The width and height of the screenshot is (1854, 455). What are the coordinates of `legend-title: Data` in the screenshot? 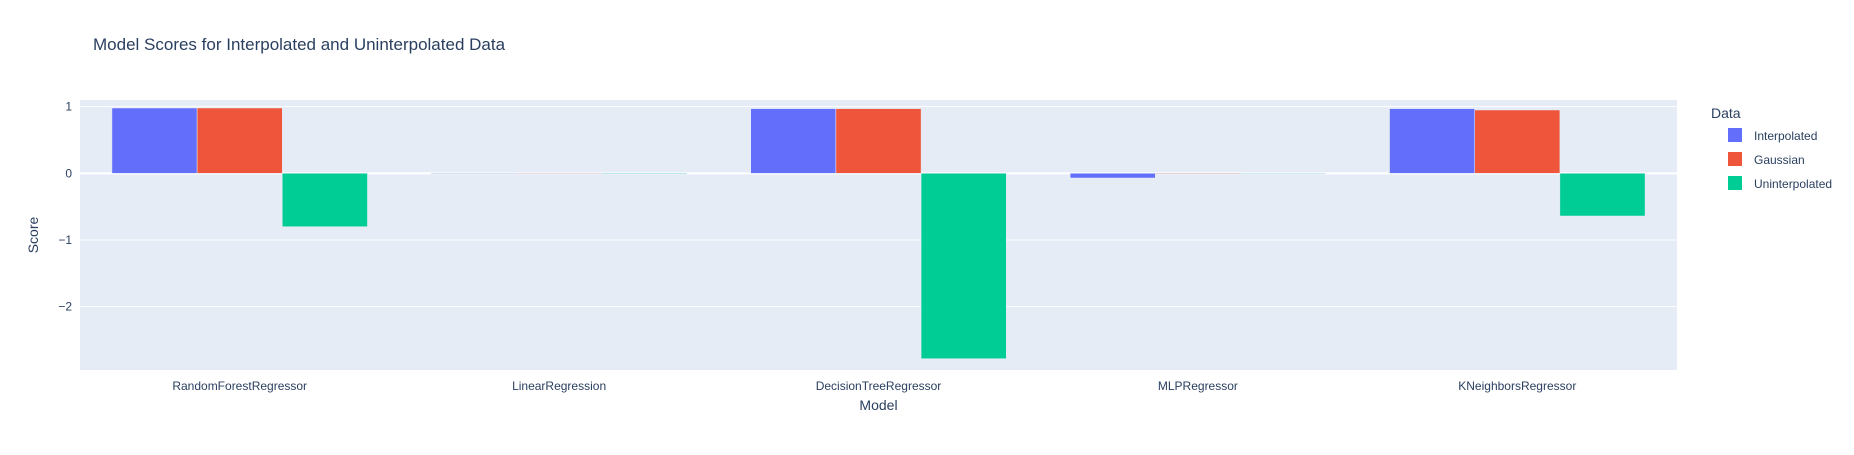 It's located at (1726, 113).